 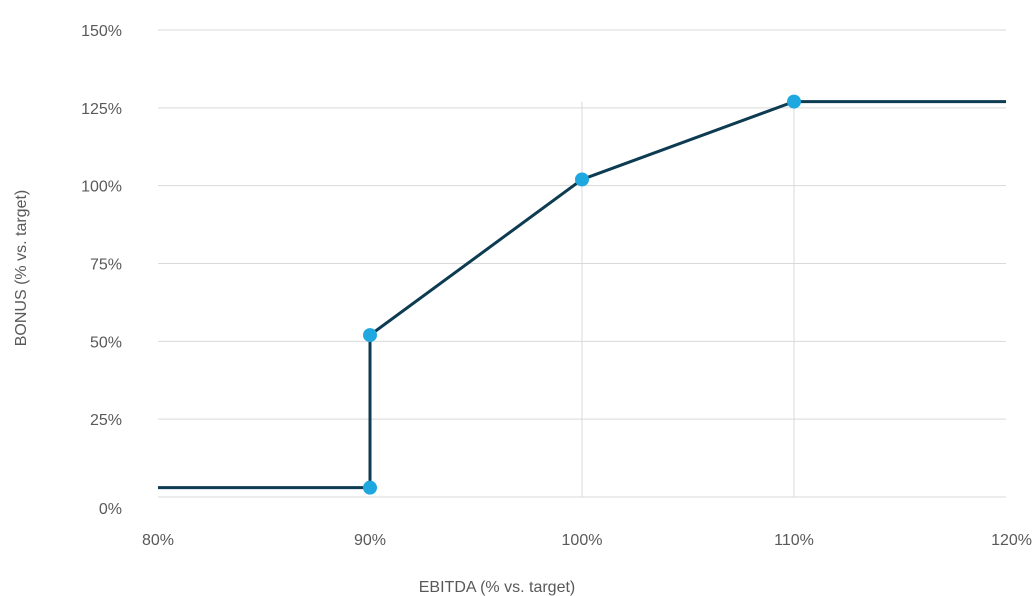 I want to click on x-tick-label: 100%, so click(x=582, y=540).